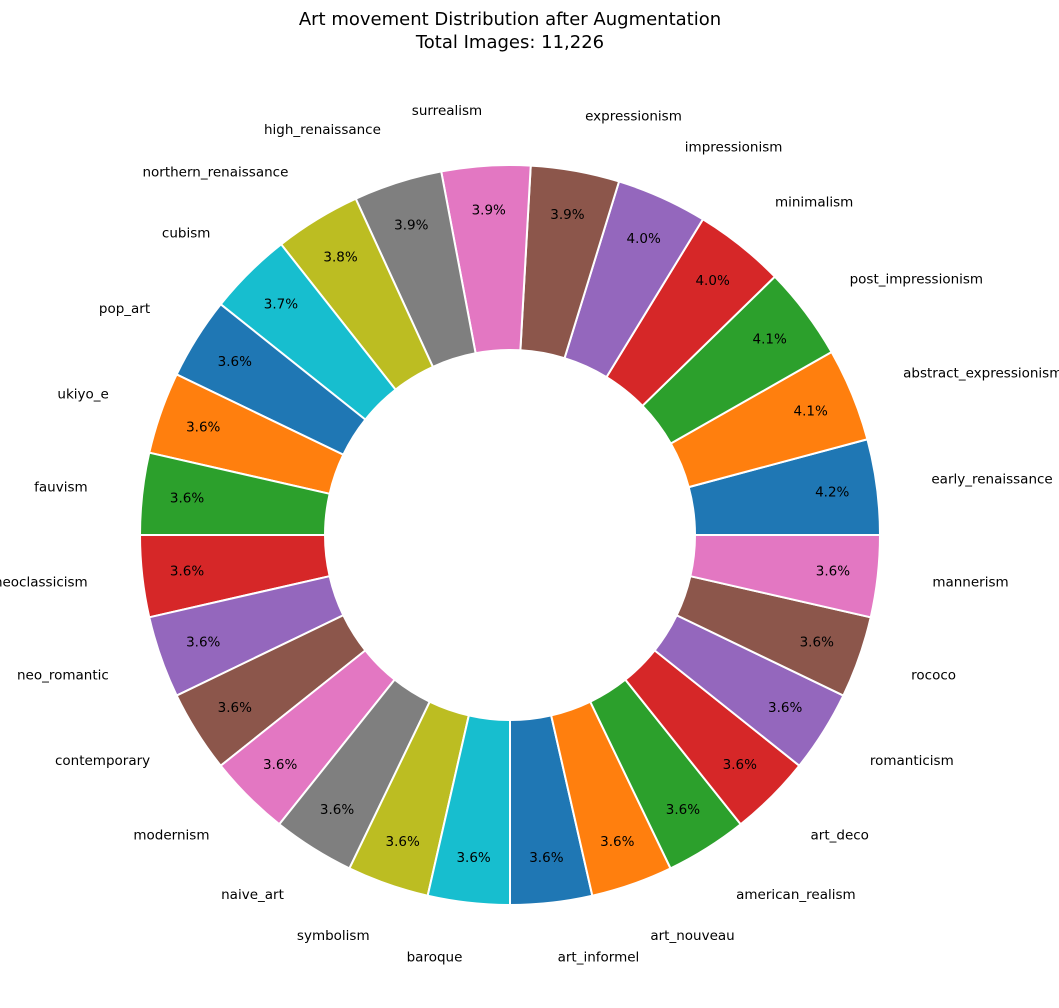 The height and width of the screenshot is (1008, 1059). What do you see at coordinates (599, 957) in the screenshot?
I see `category-label-art-informel: art_informel` at bounding box center [599, 957].